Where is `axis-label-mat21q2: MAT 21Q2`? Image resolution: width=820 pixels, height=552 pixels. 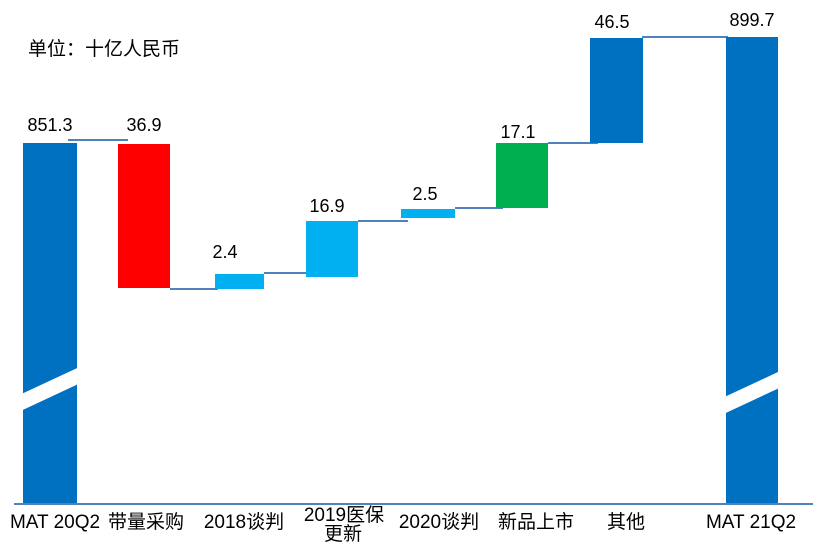
axis-label-mat21q2: MAT 21Q2 is located at coordinates (751, 522).